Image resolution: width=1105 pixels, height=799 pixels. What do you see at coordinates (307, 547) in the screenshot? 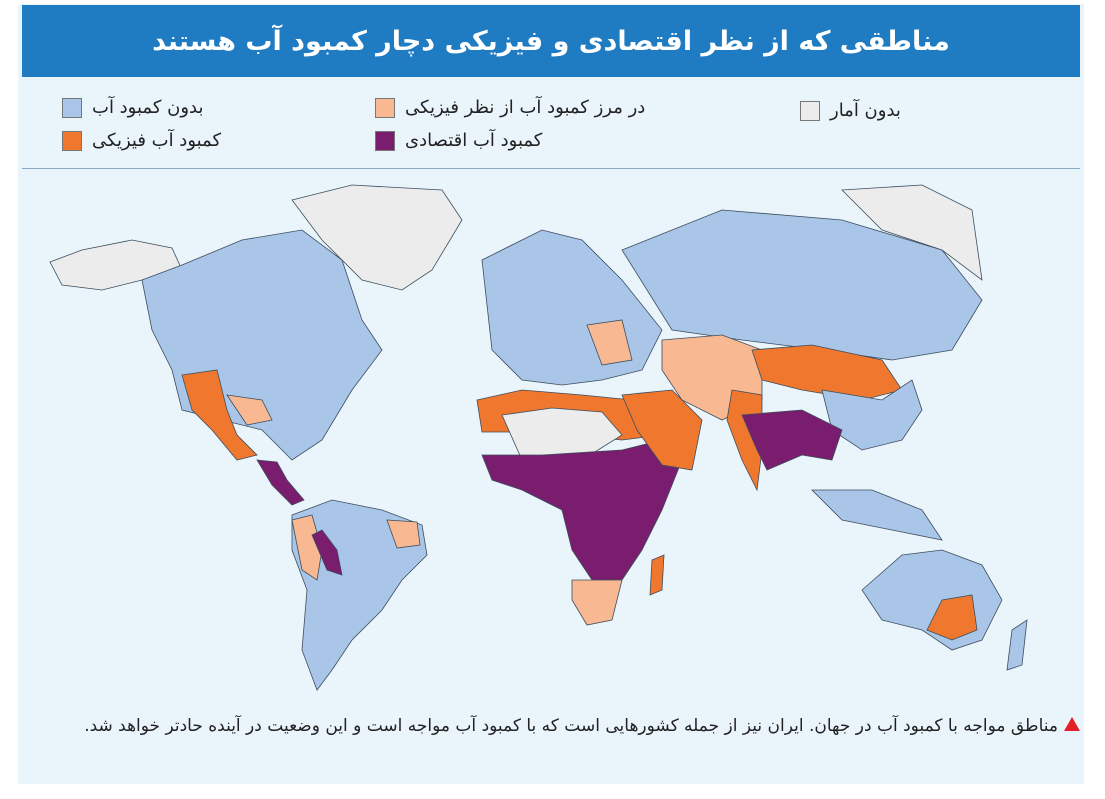
I see `andes-west` at bounding box center [307, 547].